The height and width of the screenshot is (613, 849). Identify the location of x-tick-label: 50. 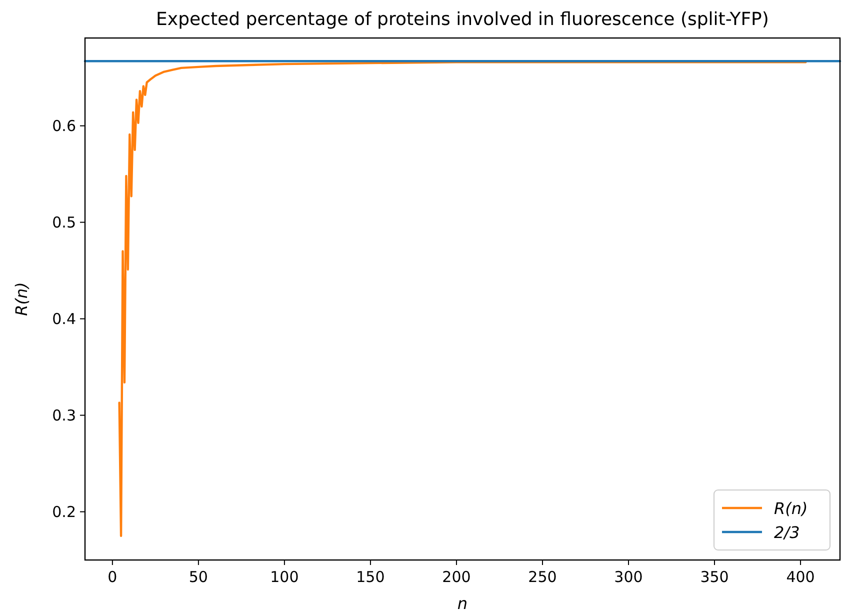
(198, 577).